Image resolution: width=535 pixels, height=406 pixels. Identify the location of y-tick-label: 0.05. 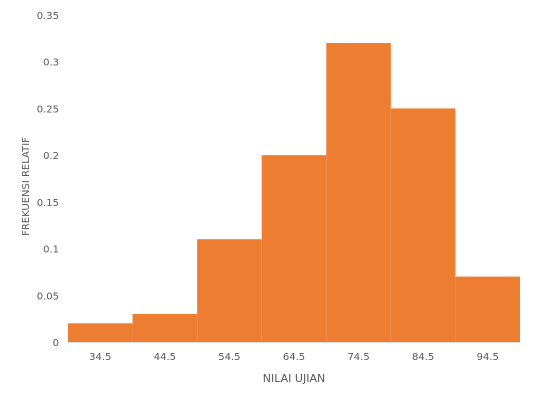
(48, 296).